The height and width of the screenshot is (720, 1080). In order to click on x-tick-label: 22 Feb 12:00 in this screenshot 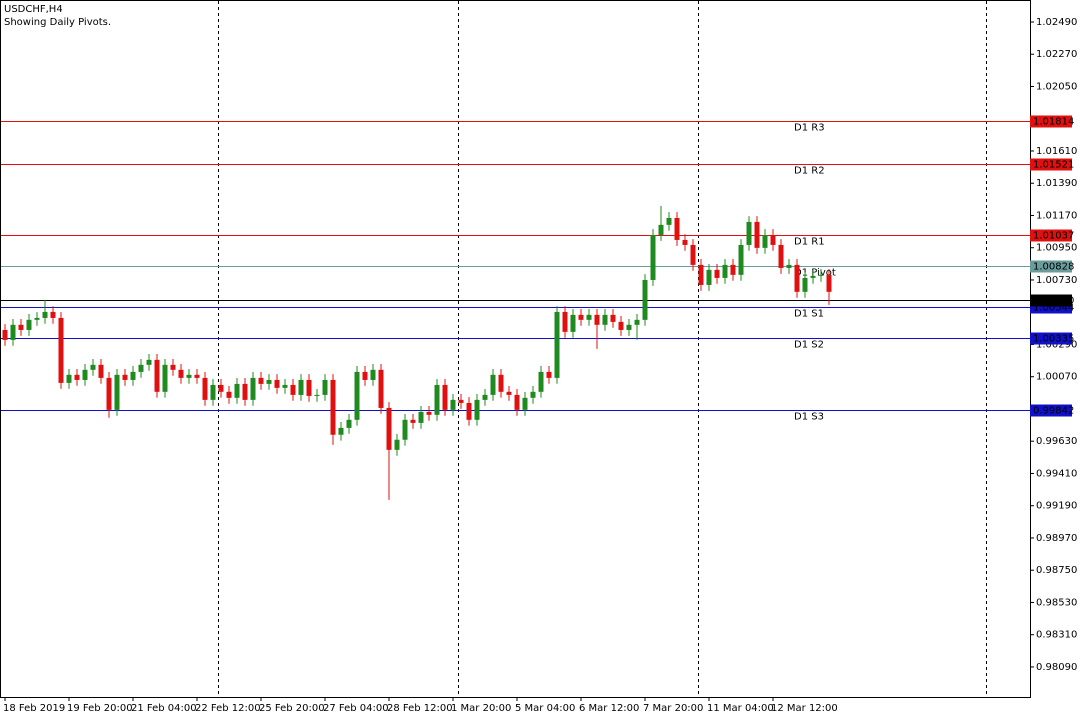, I will do `click(228, 708)`.